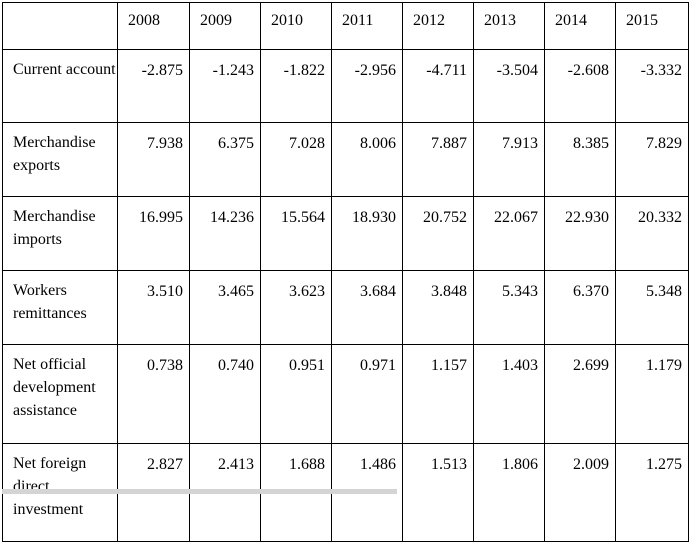 This screenshot has width=691, height=542. I want to click on table-cell: 15.564, so click(296, 233).